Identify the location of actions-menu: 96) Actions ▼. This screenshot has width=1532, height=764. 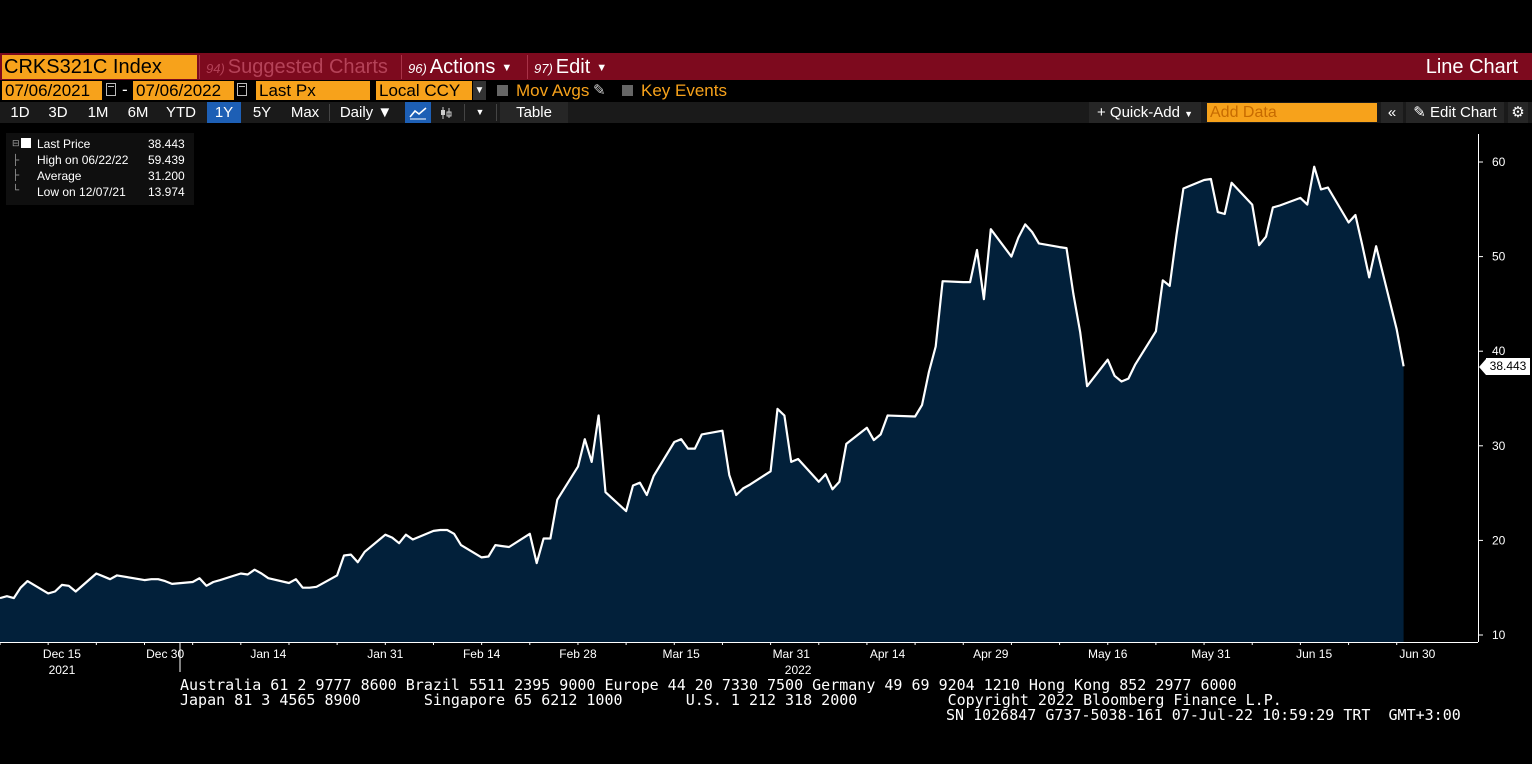
(462, 67).